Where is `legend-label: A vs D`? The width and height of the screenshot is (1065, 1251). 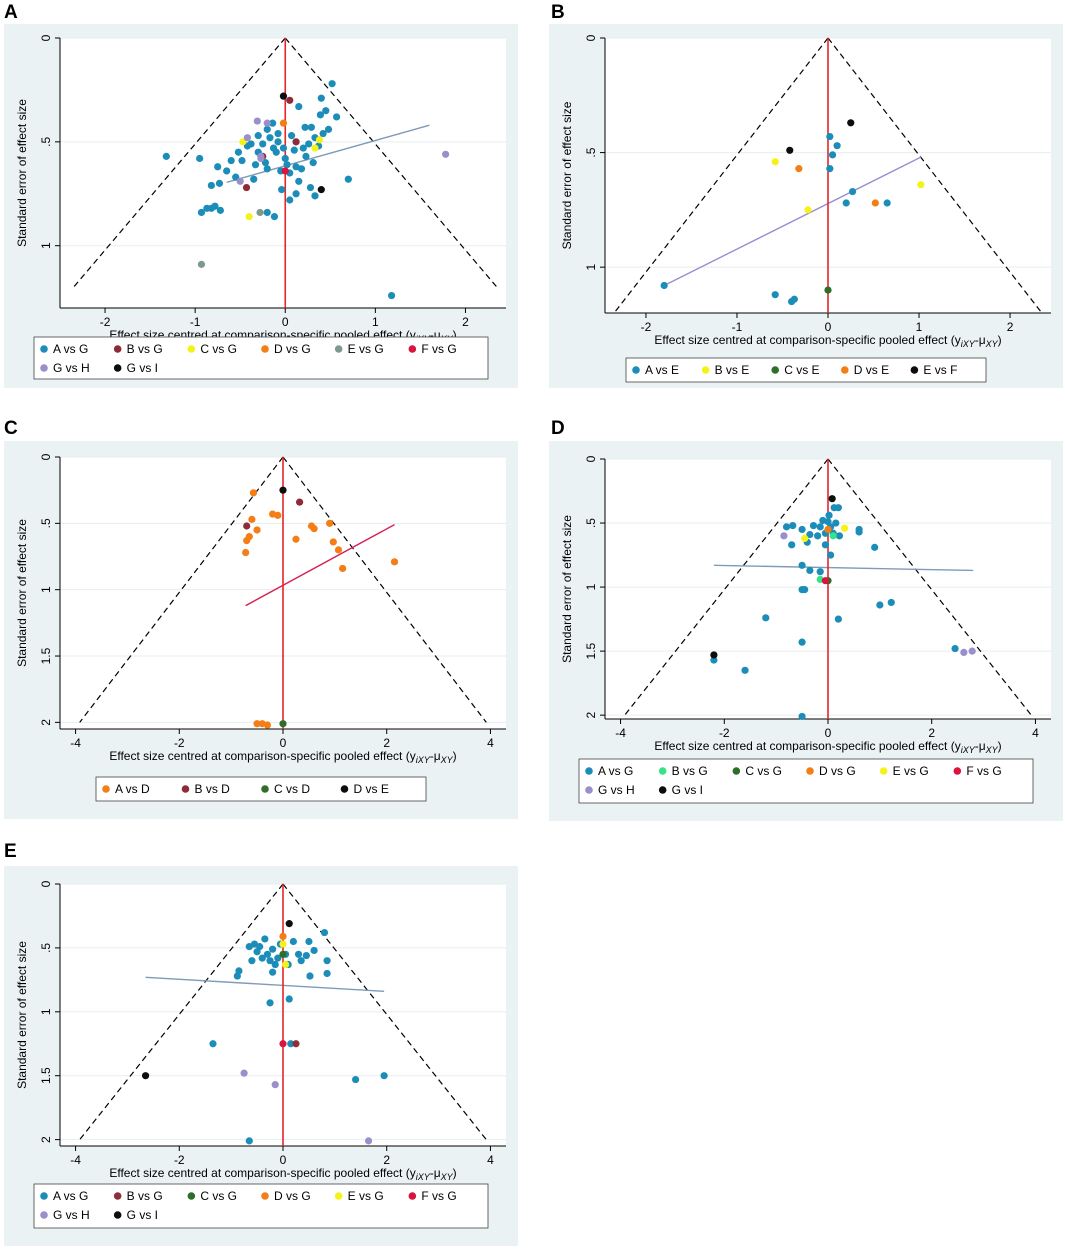 legend-label: A vs D is located at coordinates (132, 789).